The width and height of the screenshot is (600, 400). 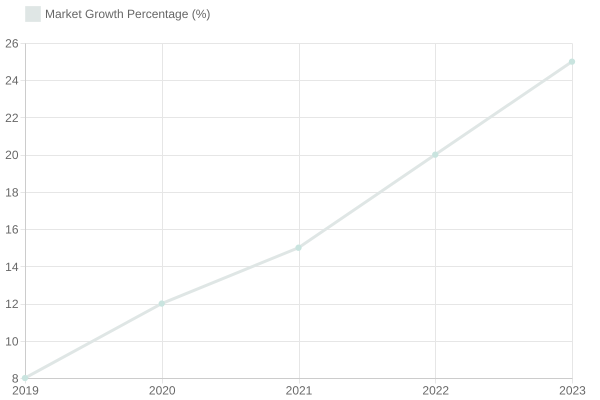 I want to click on legend-label: Market Growth Percentage (%), so click(x=127, y=14).